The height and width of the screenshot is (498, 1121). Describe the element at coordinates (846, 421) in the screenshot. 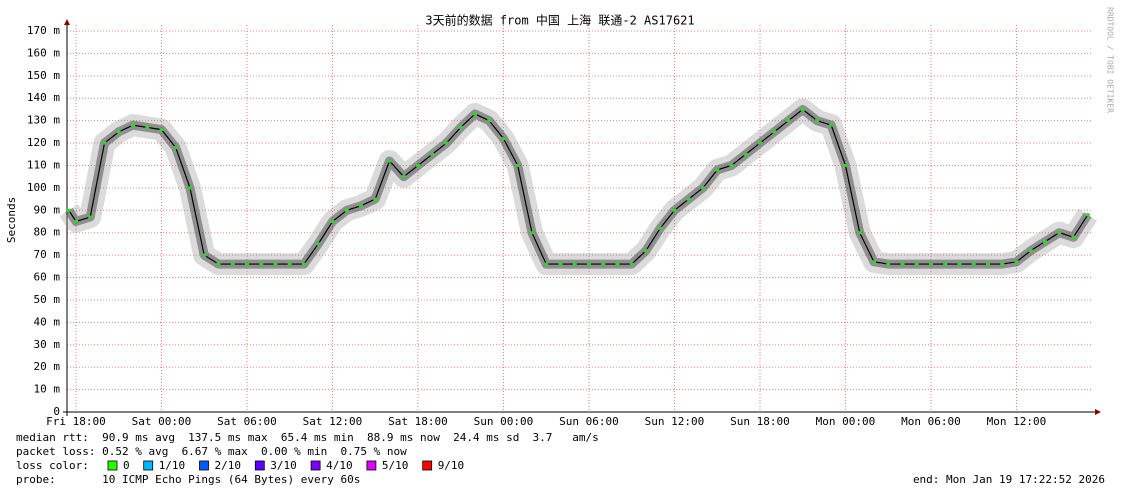

I see `x-tick-label: Mon 00:00` at that location.